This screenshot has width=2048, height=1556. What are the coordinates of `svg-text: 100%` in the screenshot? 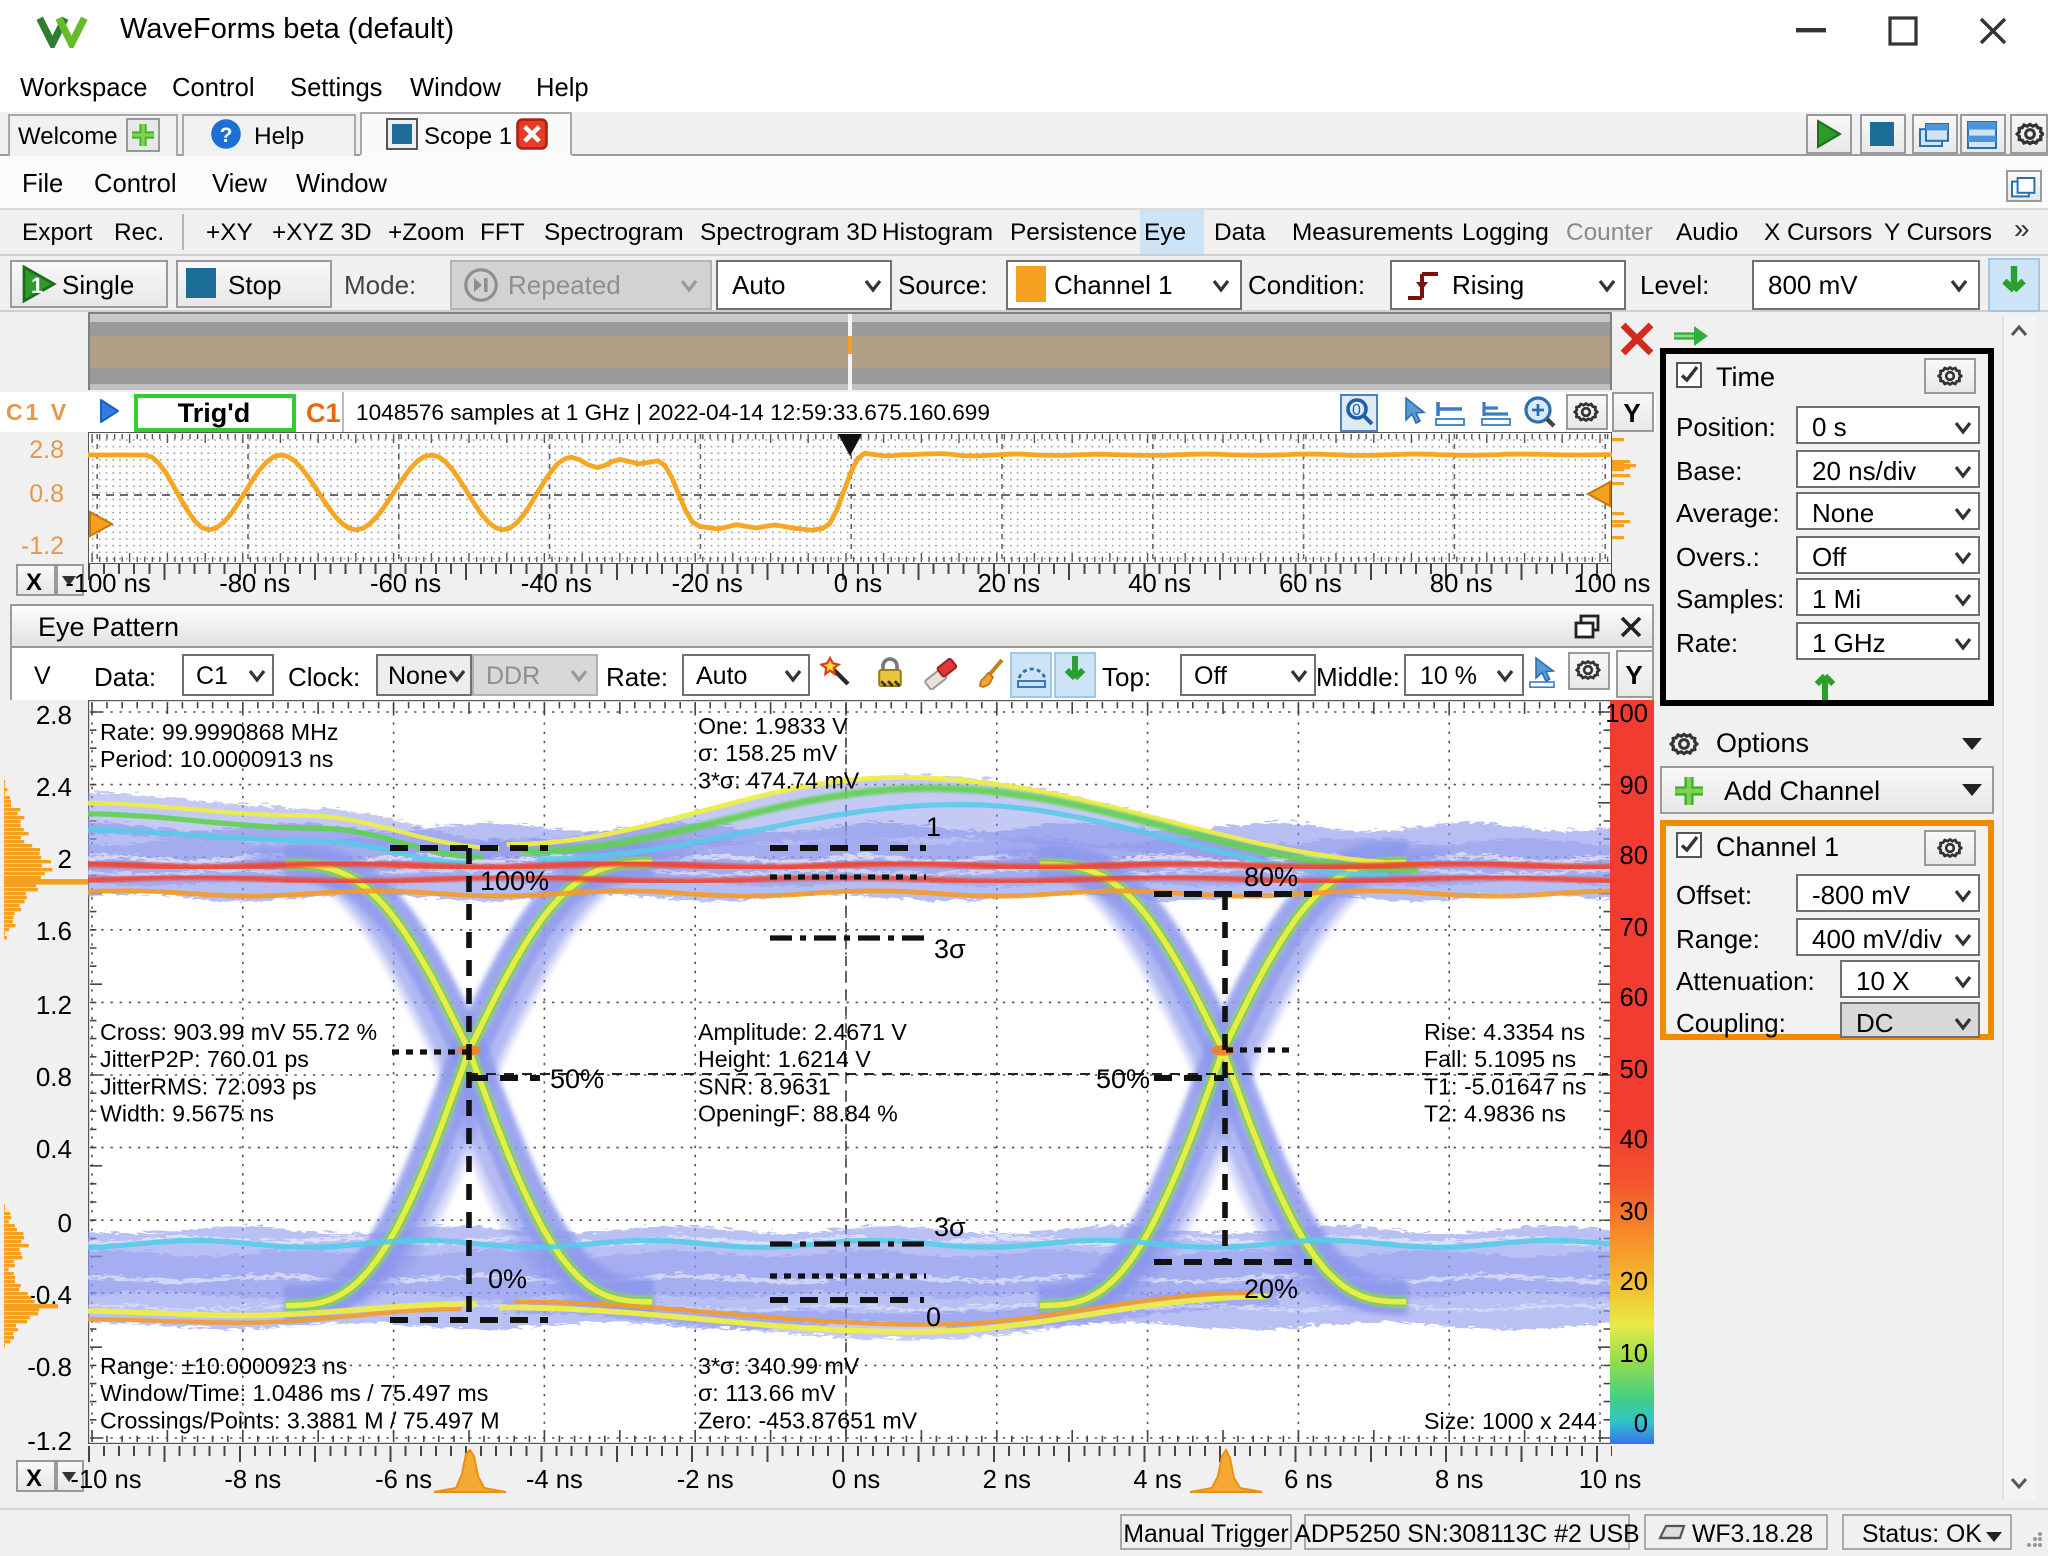 It's located at (514, 881).